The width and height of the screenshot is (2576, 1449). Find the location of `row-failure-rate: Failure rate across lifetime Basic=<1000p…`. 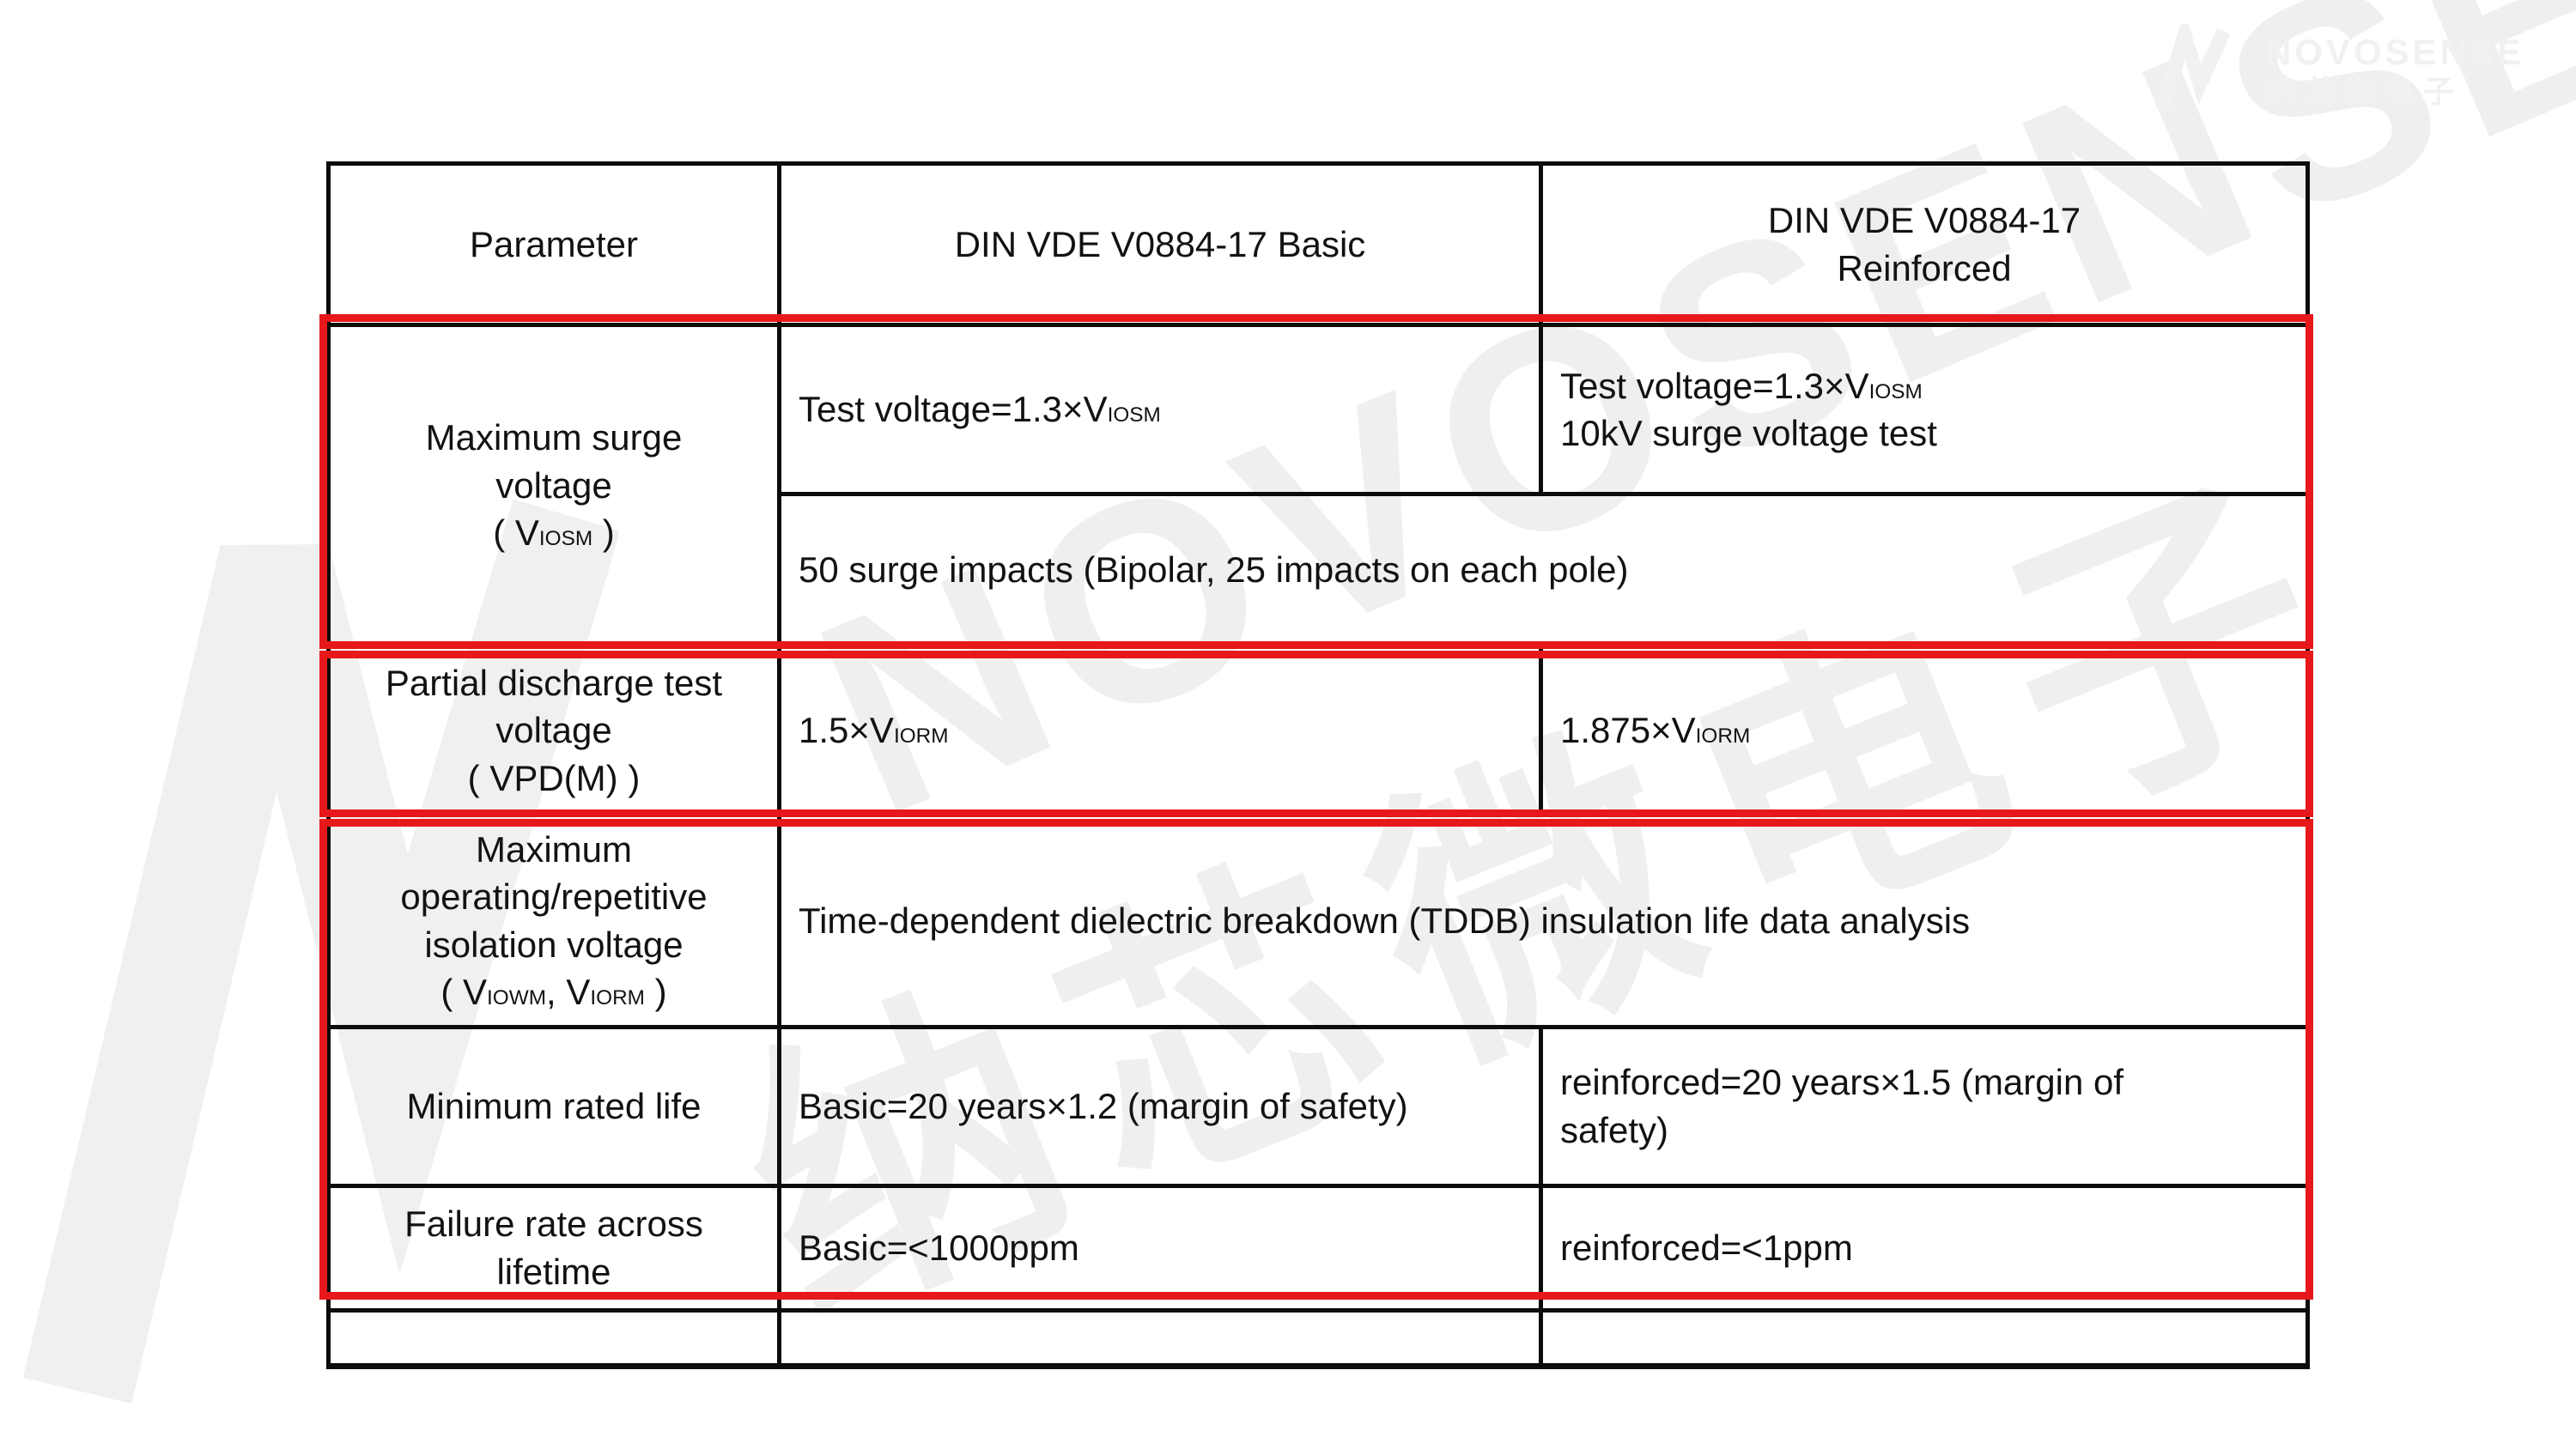

row-failure-rate: Failure rate across lifetime Basic=<1000p… is located at coordinates (1318, 1248).